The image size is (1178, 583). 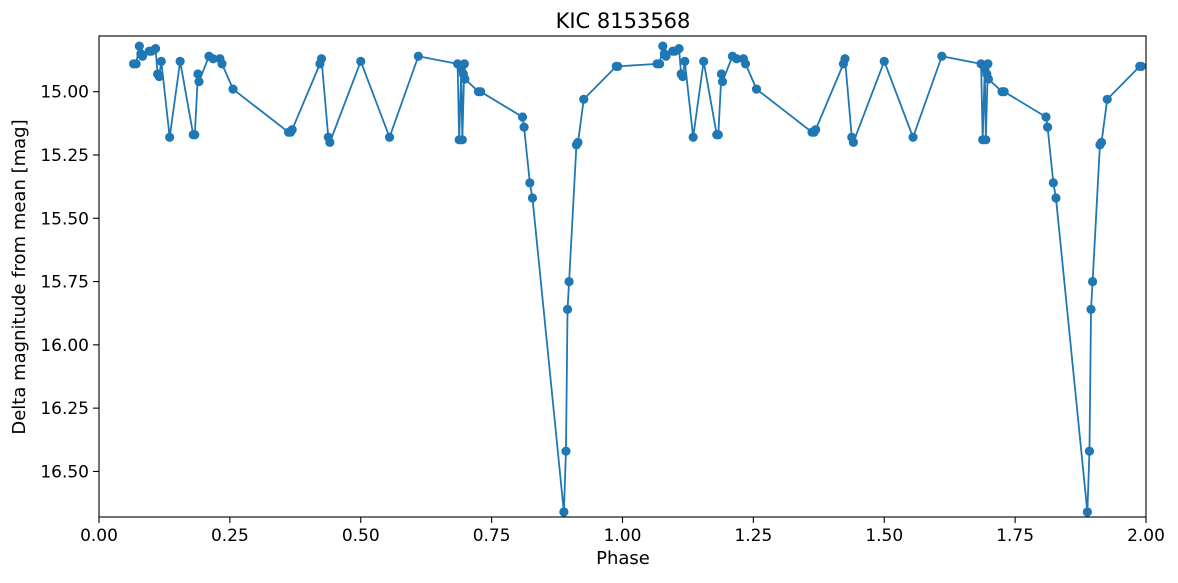 I want to click on x-tick-label: 0.00, so click(x=99, y=536).